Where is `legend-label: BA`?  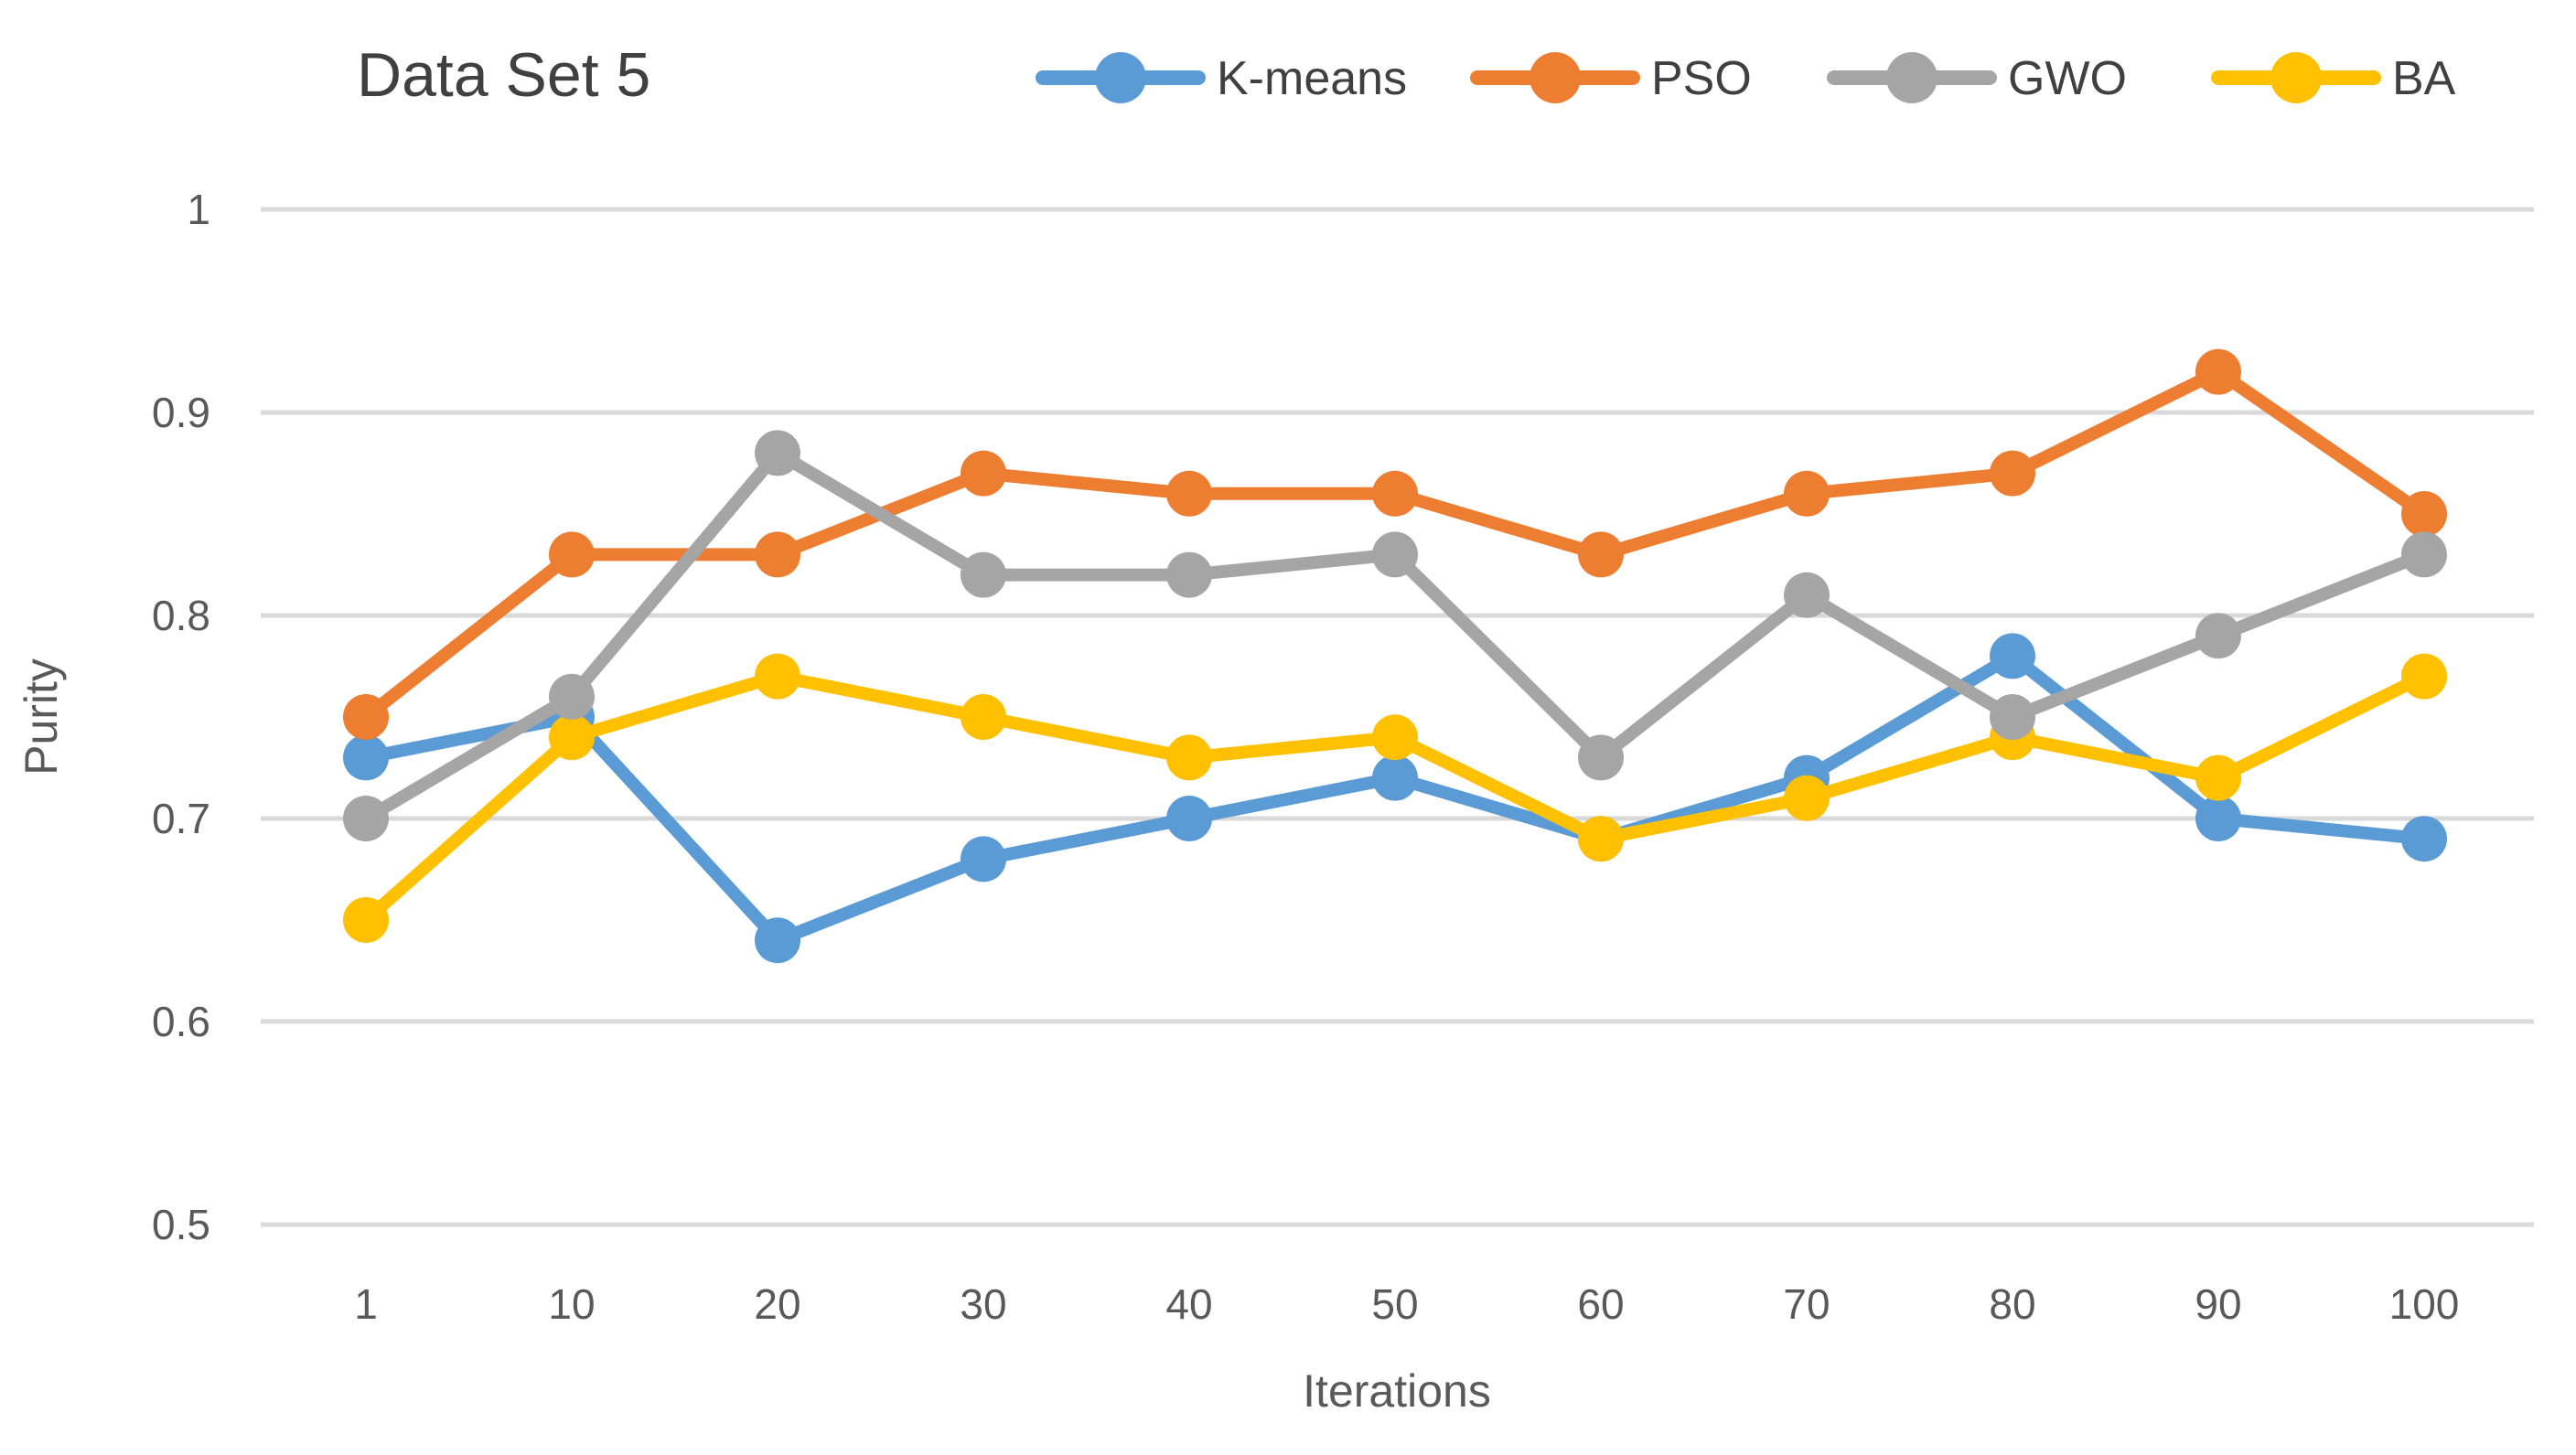 legend-label: BA is located at coordinates (2424, 78).